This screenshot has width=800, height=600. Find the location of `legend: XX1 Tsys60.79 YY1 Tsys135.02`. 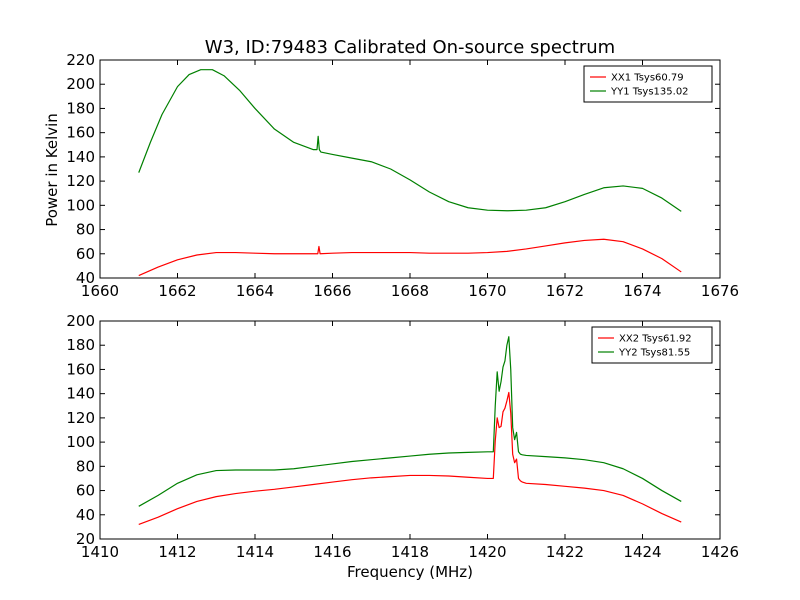

legend: XX1 Tsys60.79 YY1 Tsys135.02 is located at coordinates (648, 84).